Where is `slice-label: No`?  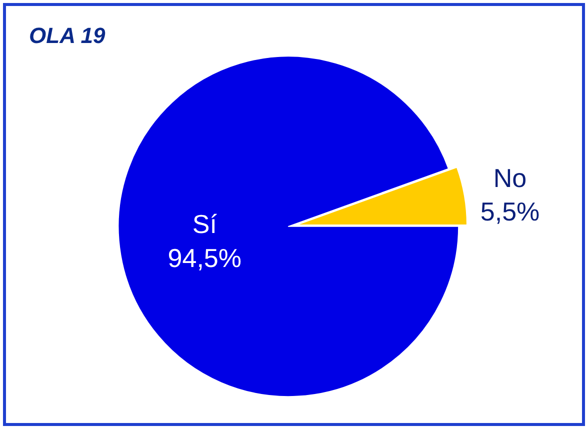 slice-label: No is located at coordinates (510, 177).